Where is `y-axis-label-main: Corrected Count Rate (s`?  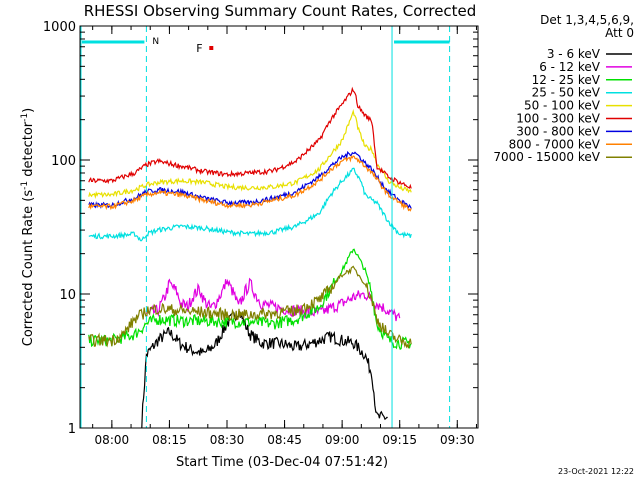
y-axis-label-main: Corrected Count Rate (s is located at coordinates (28, 268).